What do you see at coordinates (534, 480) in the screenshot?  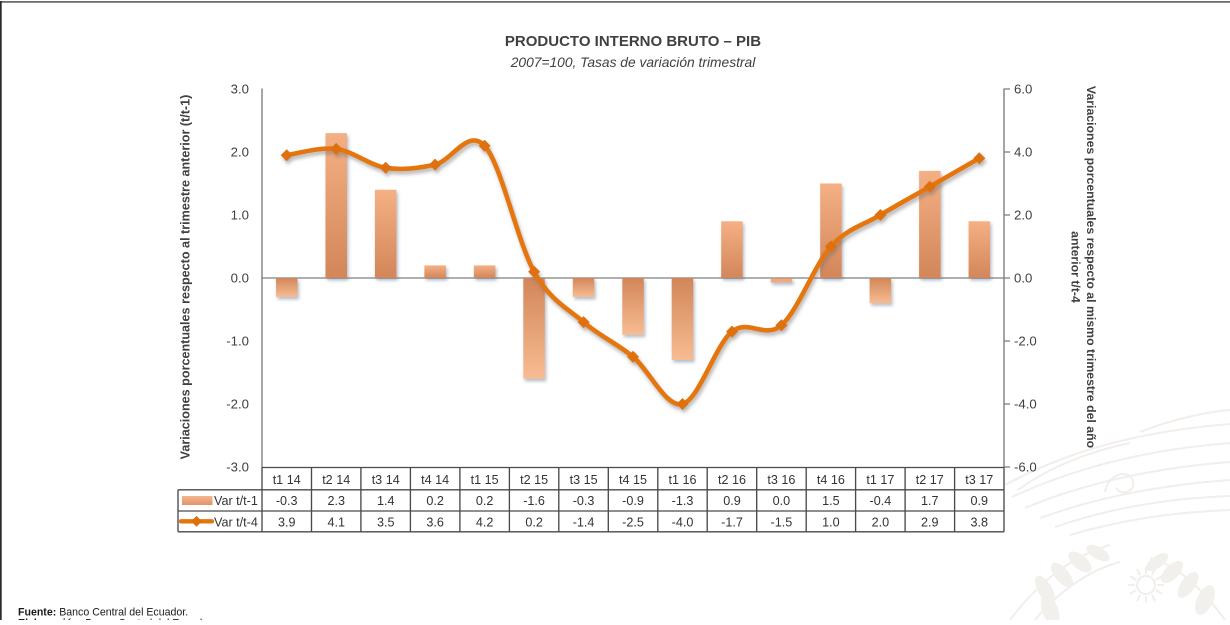 I see `svg-text: t2 15` at bounding box center [534, 480].